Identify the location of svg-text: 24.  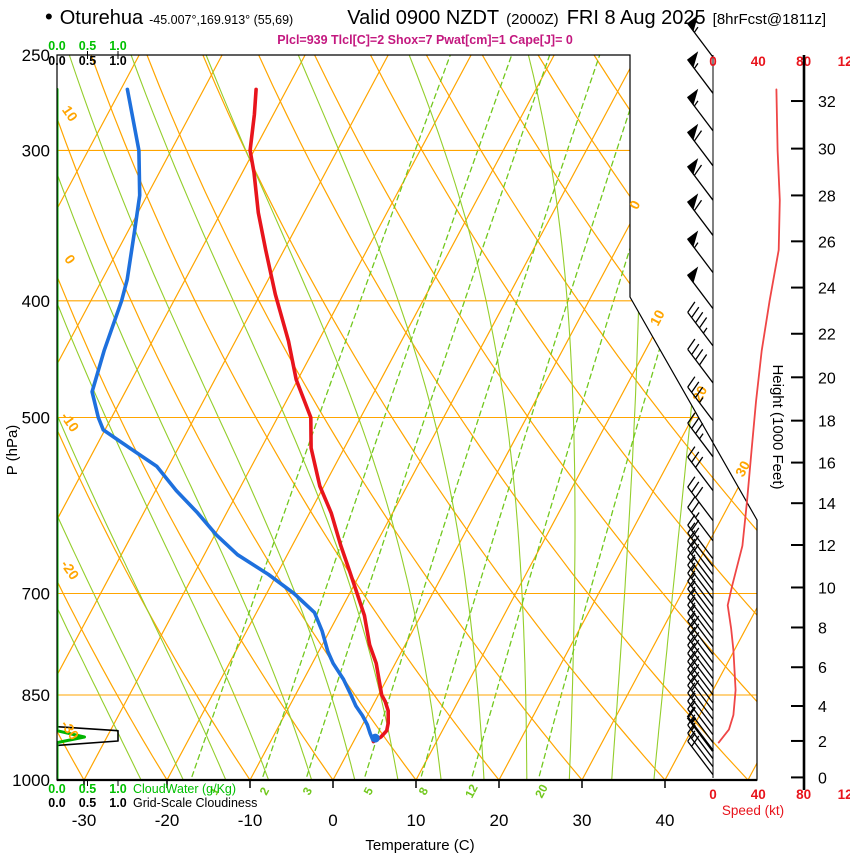
(827, 289).